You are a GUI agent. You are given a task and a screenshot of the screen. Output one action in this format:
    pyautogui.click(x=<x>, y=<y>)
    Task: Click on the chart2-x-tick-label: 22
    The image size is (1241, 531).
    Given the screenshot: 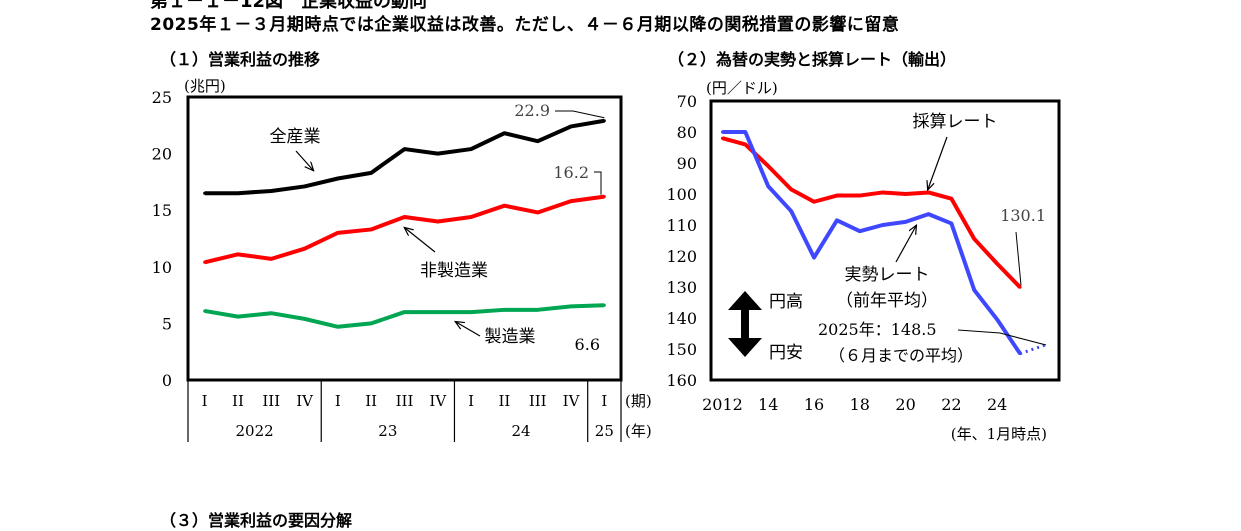 What is the action you would take?
    pyautogui.click(x=951, y=404)
    